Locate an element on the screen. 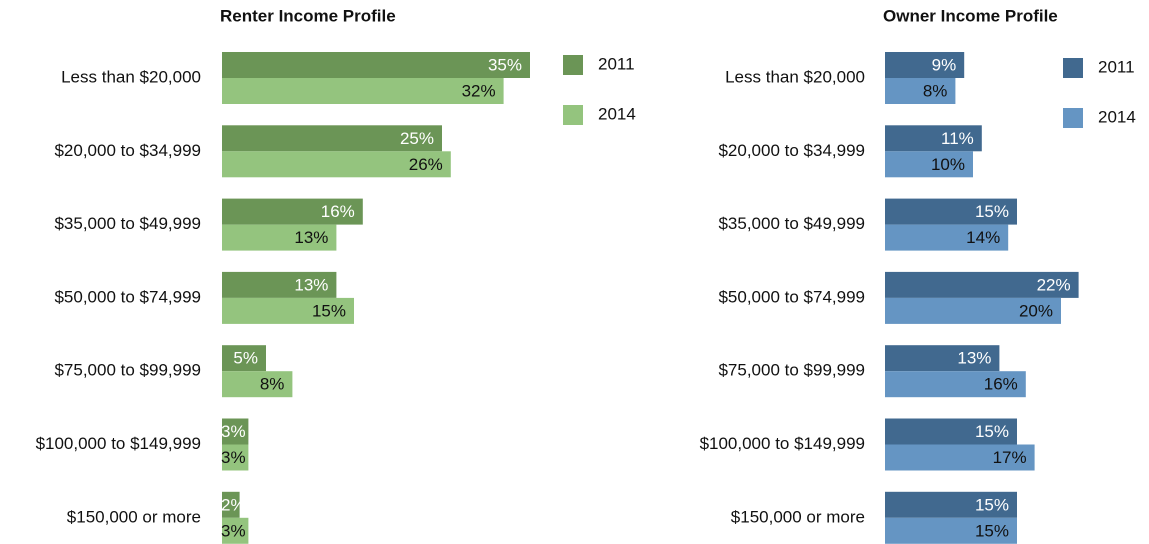  value-label: 17% is located at coordinates (1010, 457).